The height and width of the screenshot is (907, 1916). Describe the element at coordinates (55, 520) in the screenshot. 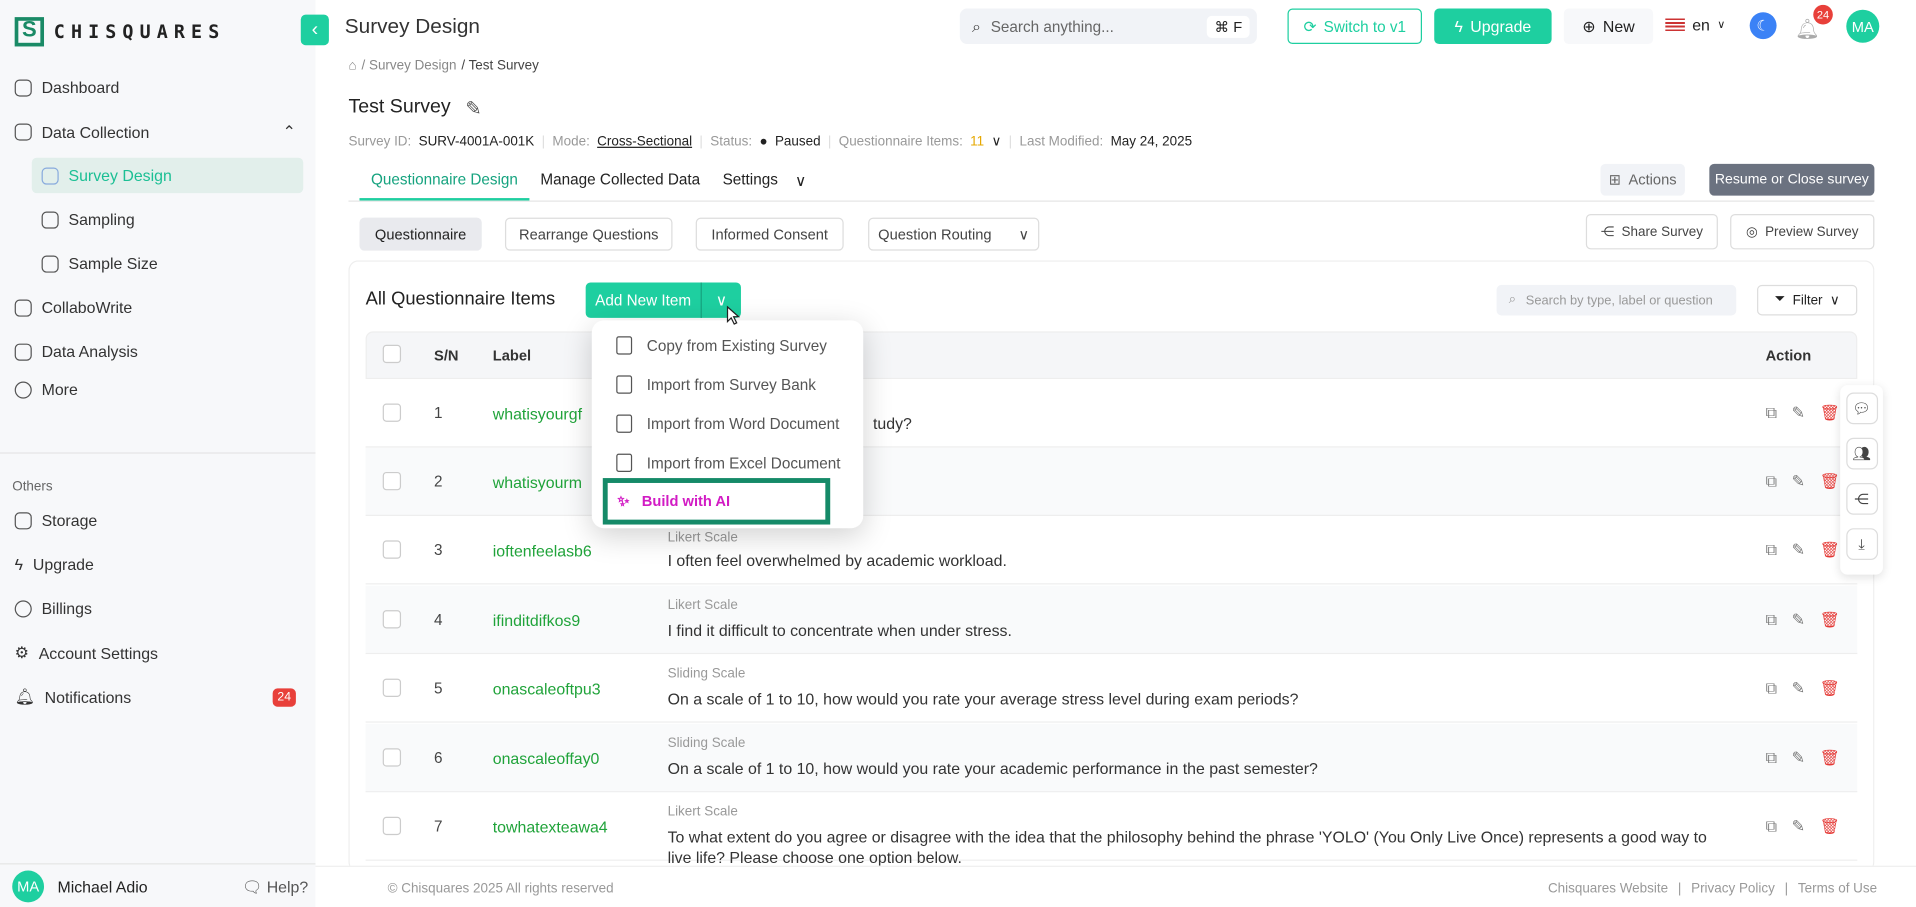

I see `sidebar-item-storage: Storage` at that location.